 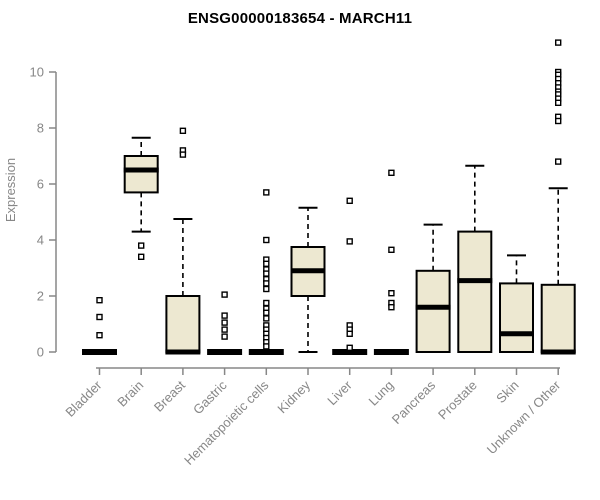 What do you see at coordinates (300, 18) in the screenshot?
I see `chart-title: ENSG00000183654 - MARCH11` at bounding box center [300, 18].